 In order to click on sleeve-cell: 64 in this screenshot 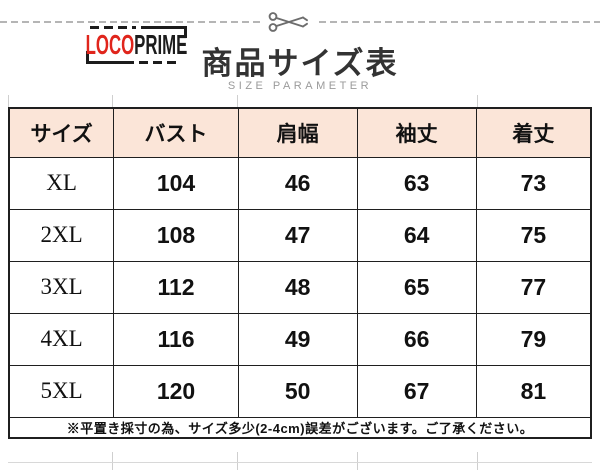, I will do `click(416, 235)`.